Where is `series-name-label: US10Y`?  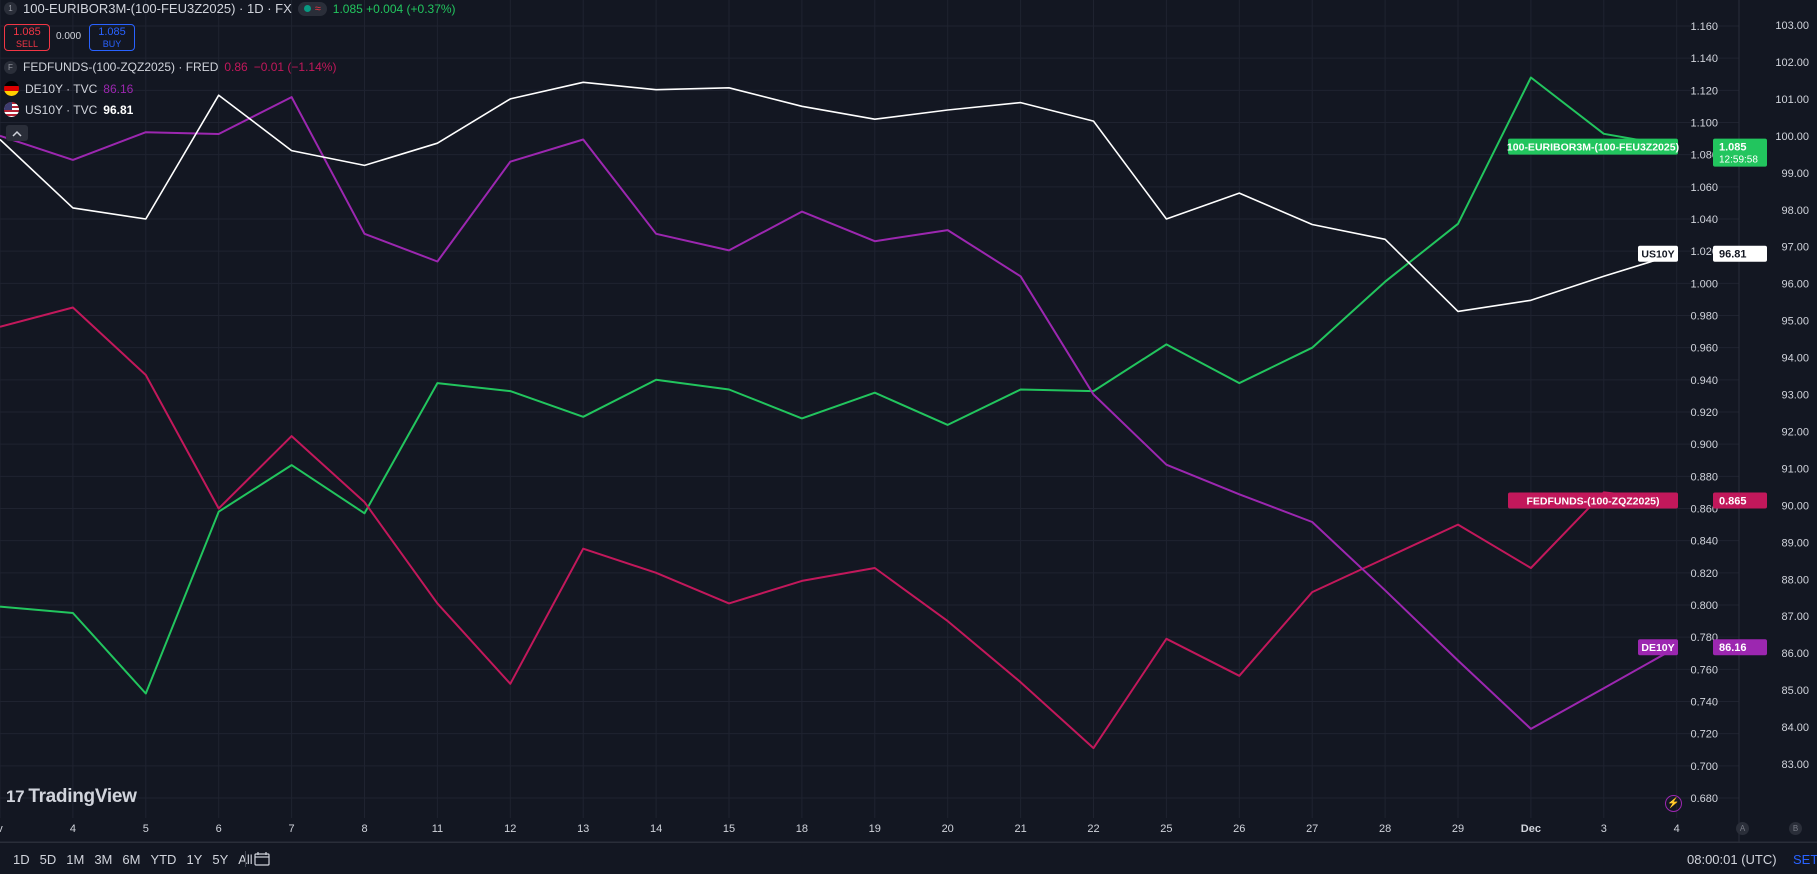
series-name-label: US10Y is located at coordinates (1657, 255).